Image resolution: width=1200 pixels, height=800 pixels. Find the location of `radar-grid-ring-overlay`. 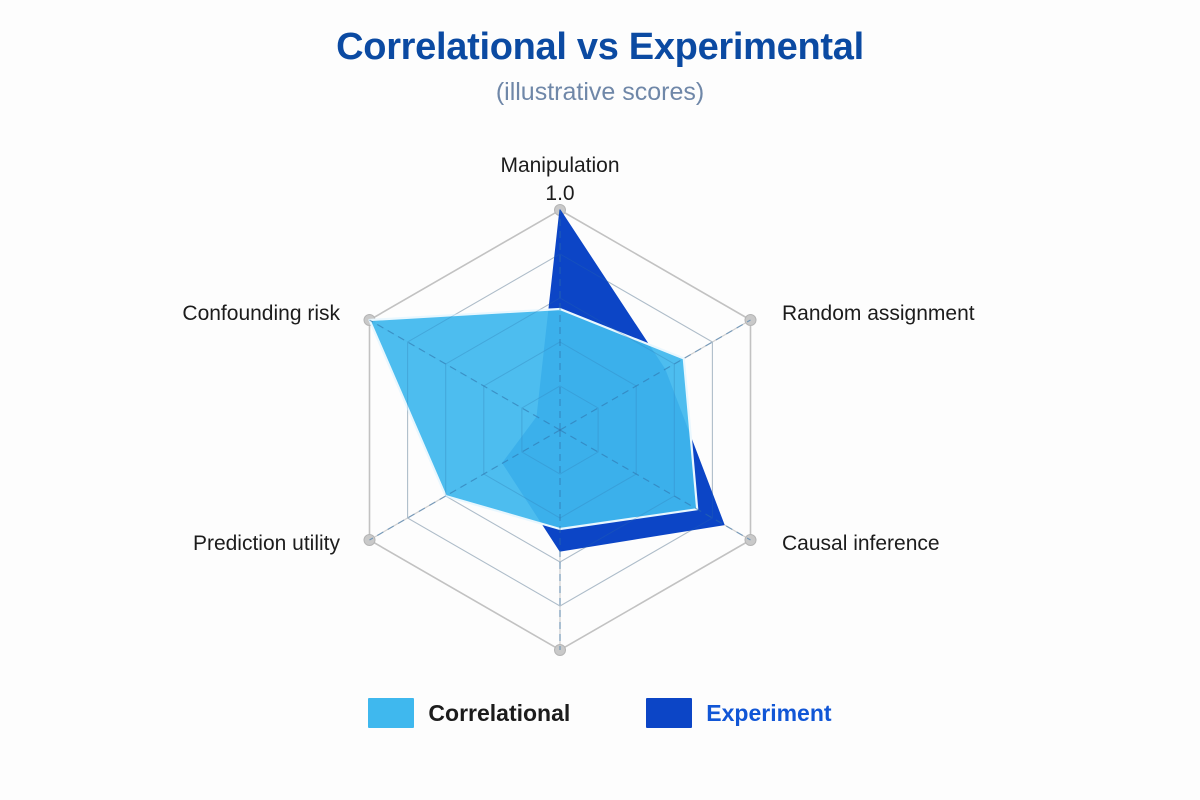

radar-grid-ring-overlay is located at coordinates (560, 430).